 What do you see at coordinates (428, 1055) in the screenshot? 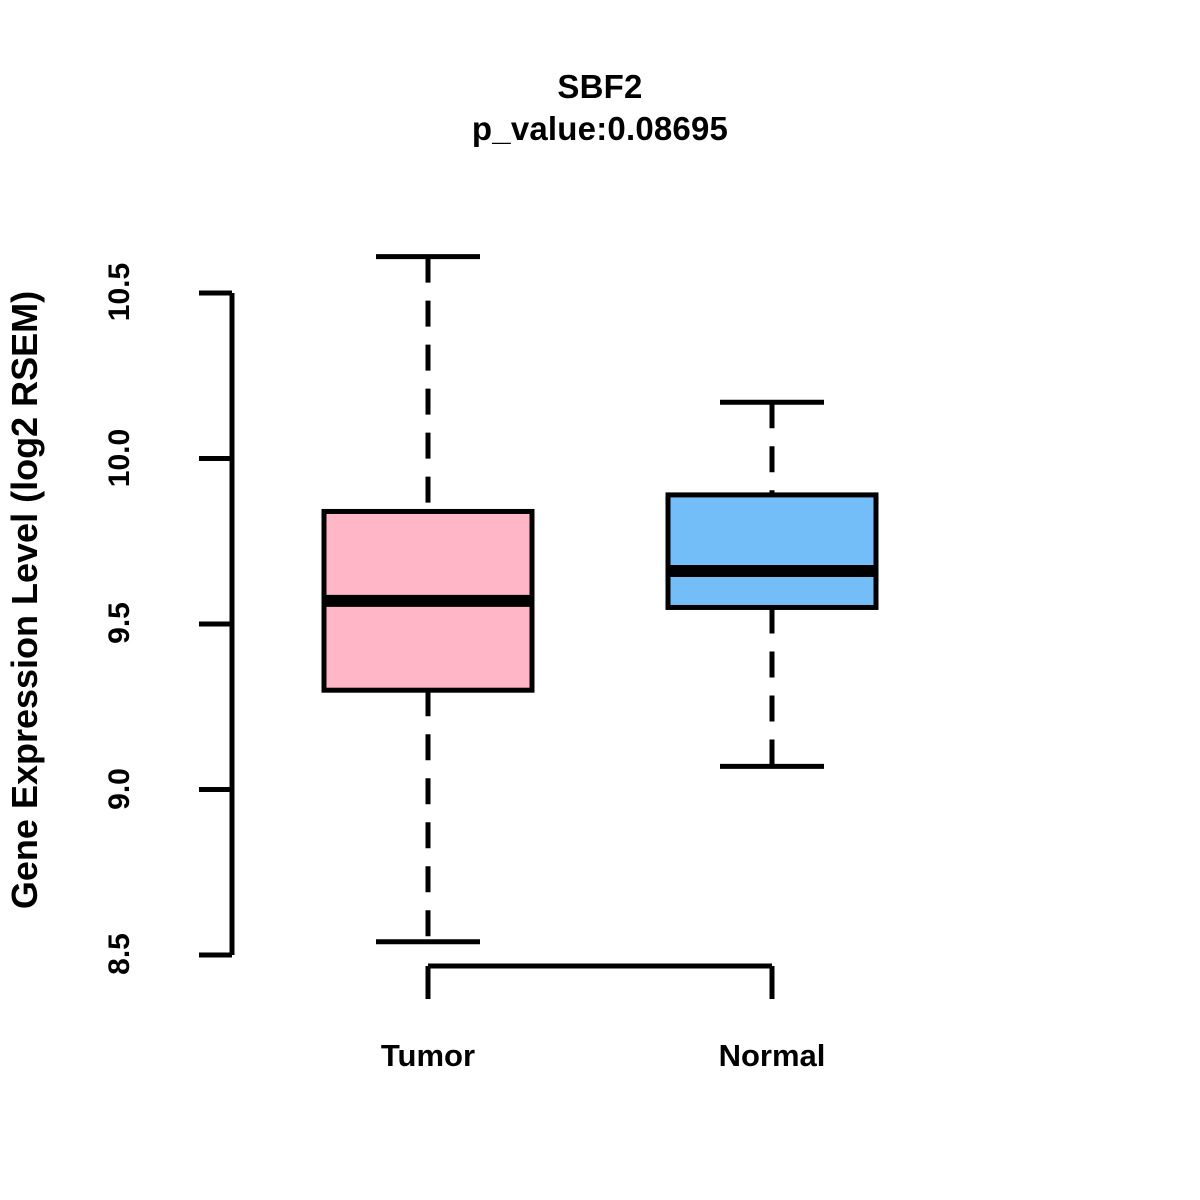
I see `x-category-label-tumor: Tumor` at bounding box center [428, 1055].